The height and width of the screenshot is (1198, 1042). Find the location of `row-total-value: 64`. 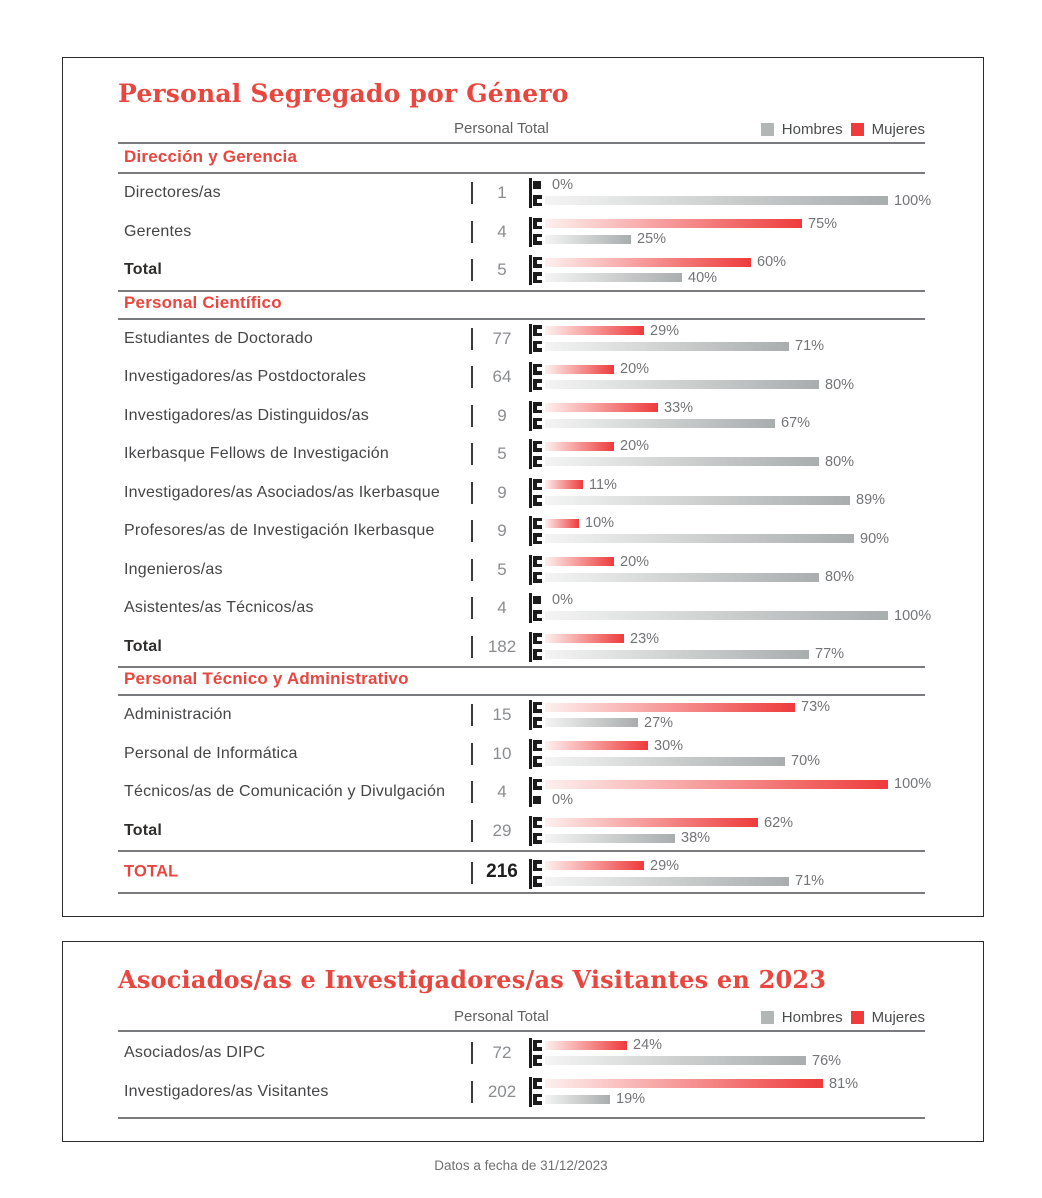

row-total-value: 64 is located at coordinates (502, 377).